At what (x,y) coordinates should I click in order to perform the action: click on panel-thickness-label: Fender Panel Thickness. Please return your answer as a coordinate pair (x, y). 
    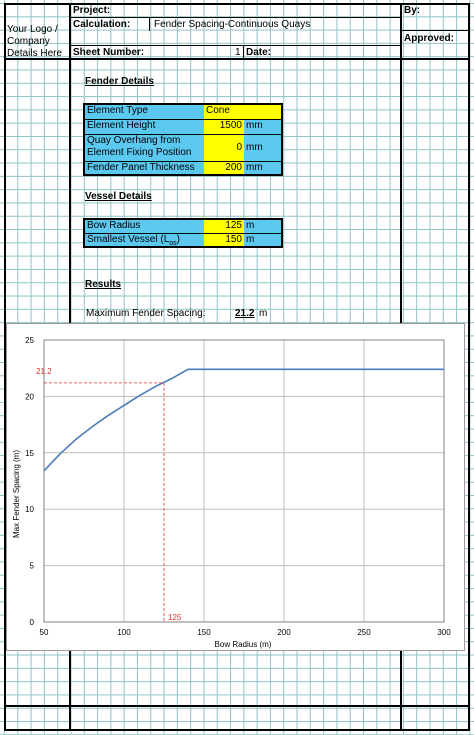
    Looking at the image, I should click on (144, 168).